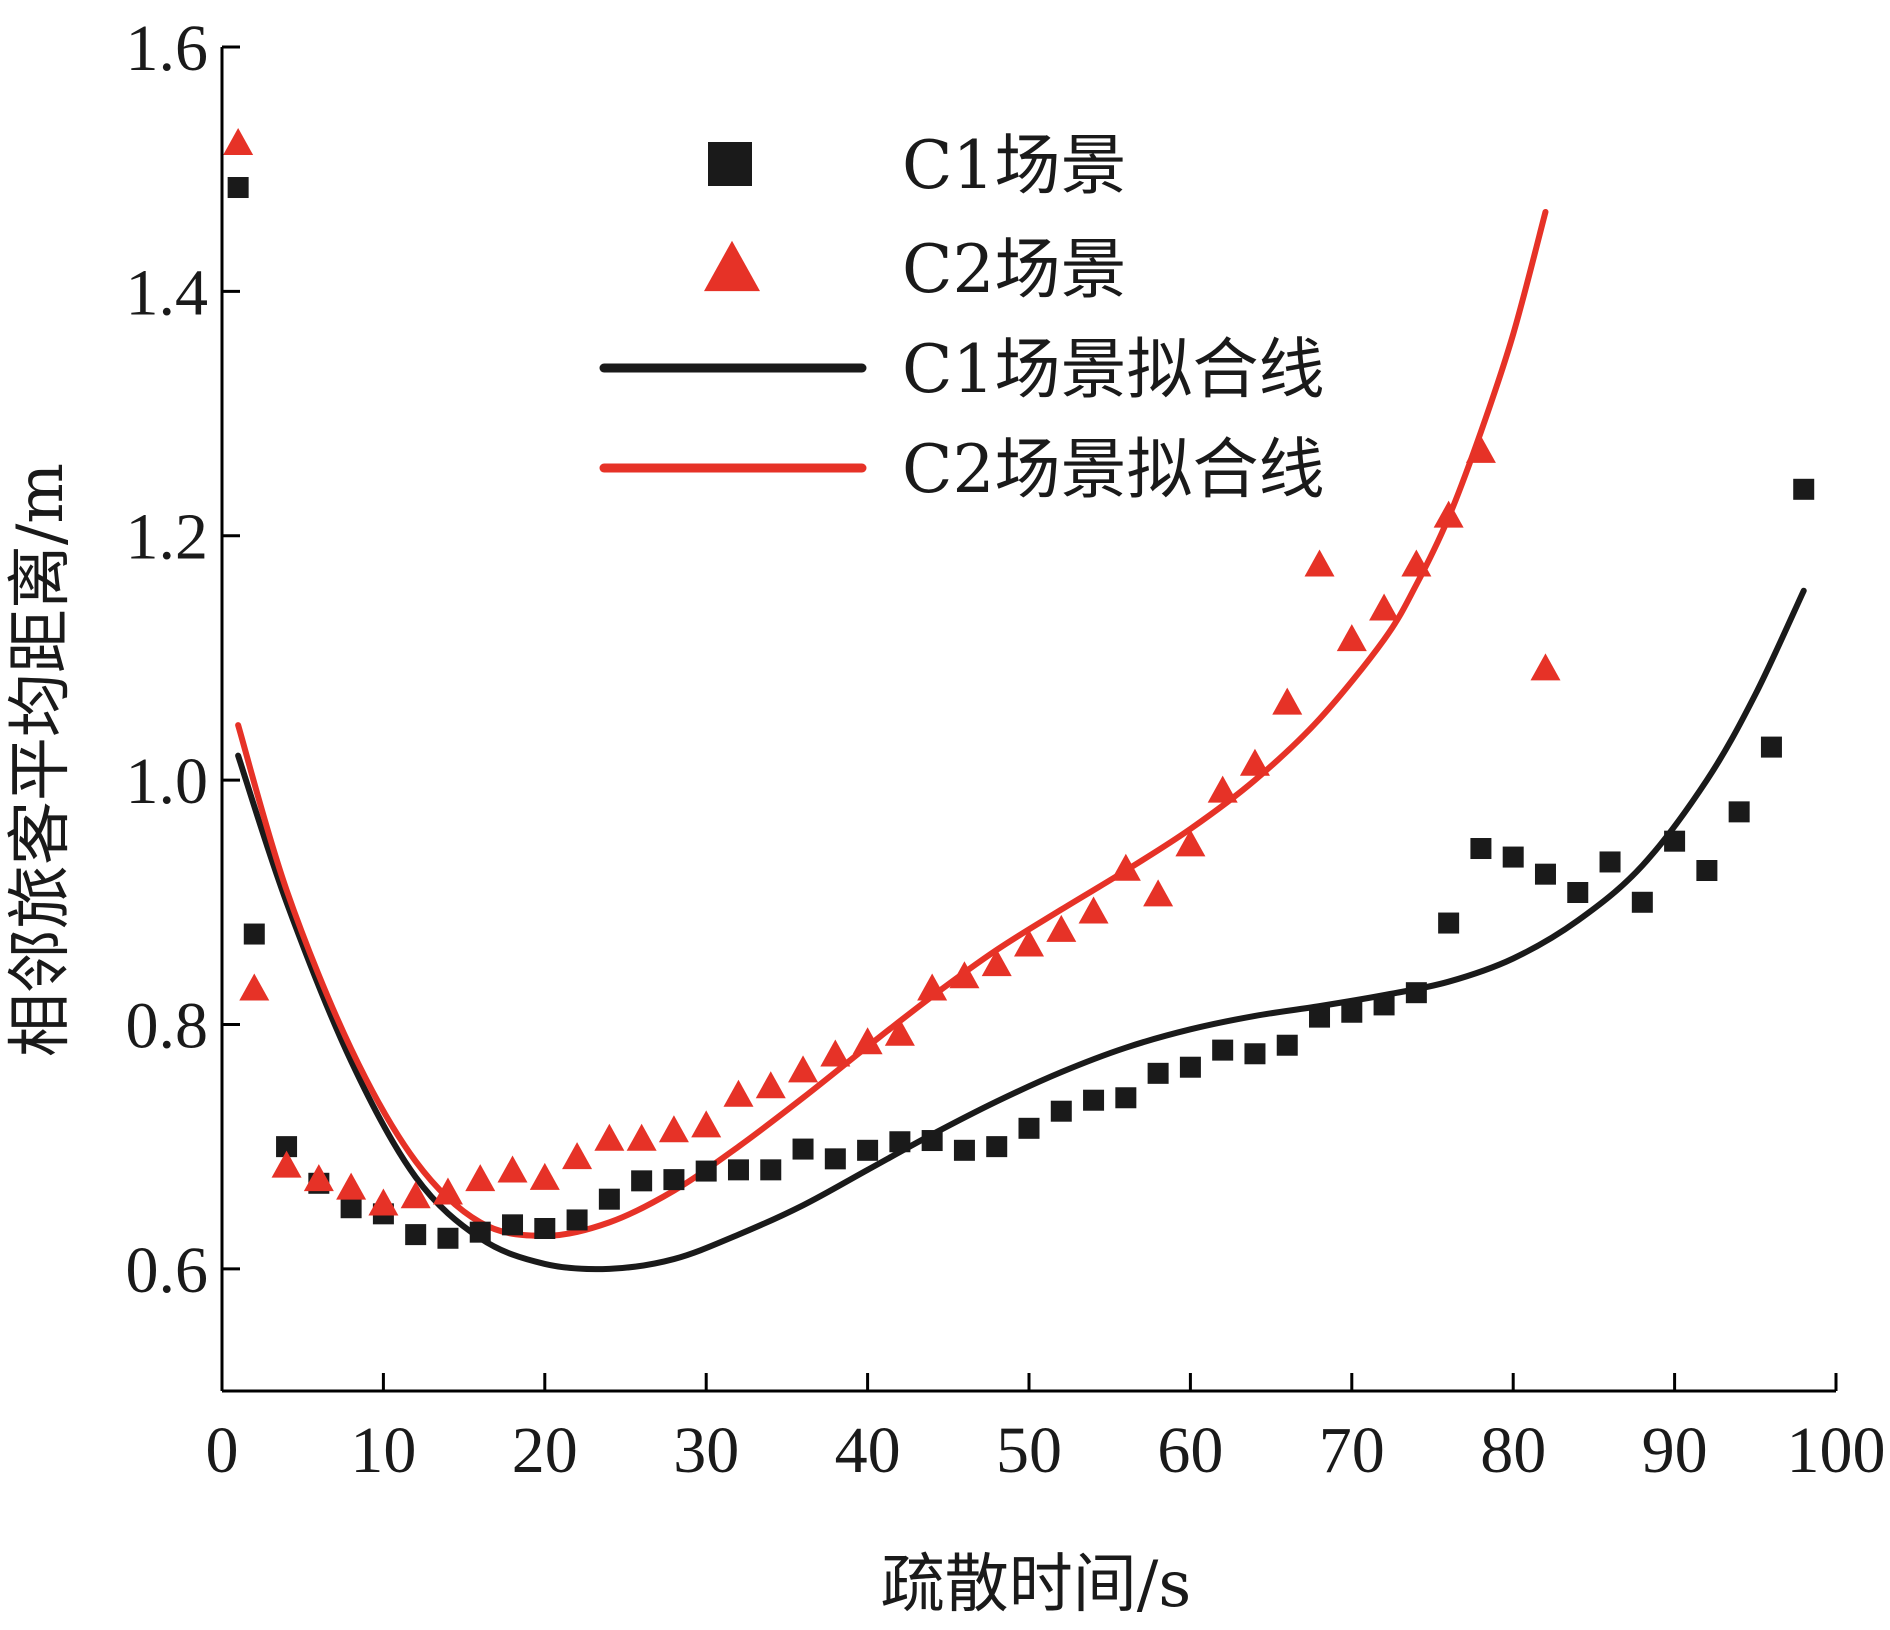 This screenshot has height=1630, width=1890. Describe the element at coordinates (706, 1450) in the screenshot. I see `x-tick-label: 30` at that location.